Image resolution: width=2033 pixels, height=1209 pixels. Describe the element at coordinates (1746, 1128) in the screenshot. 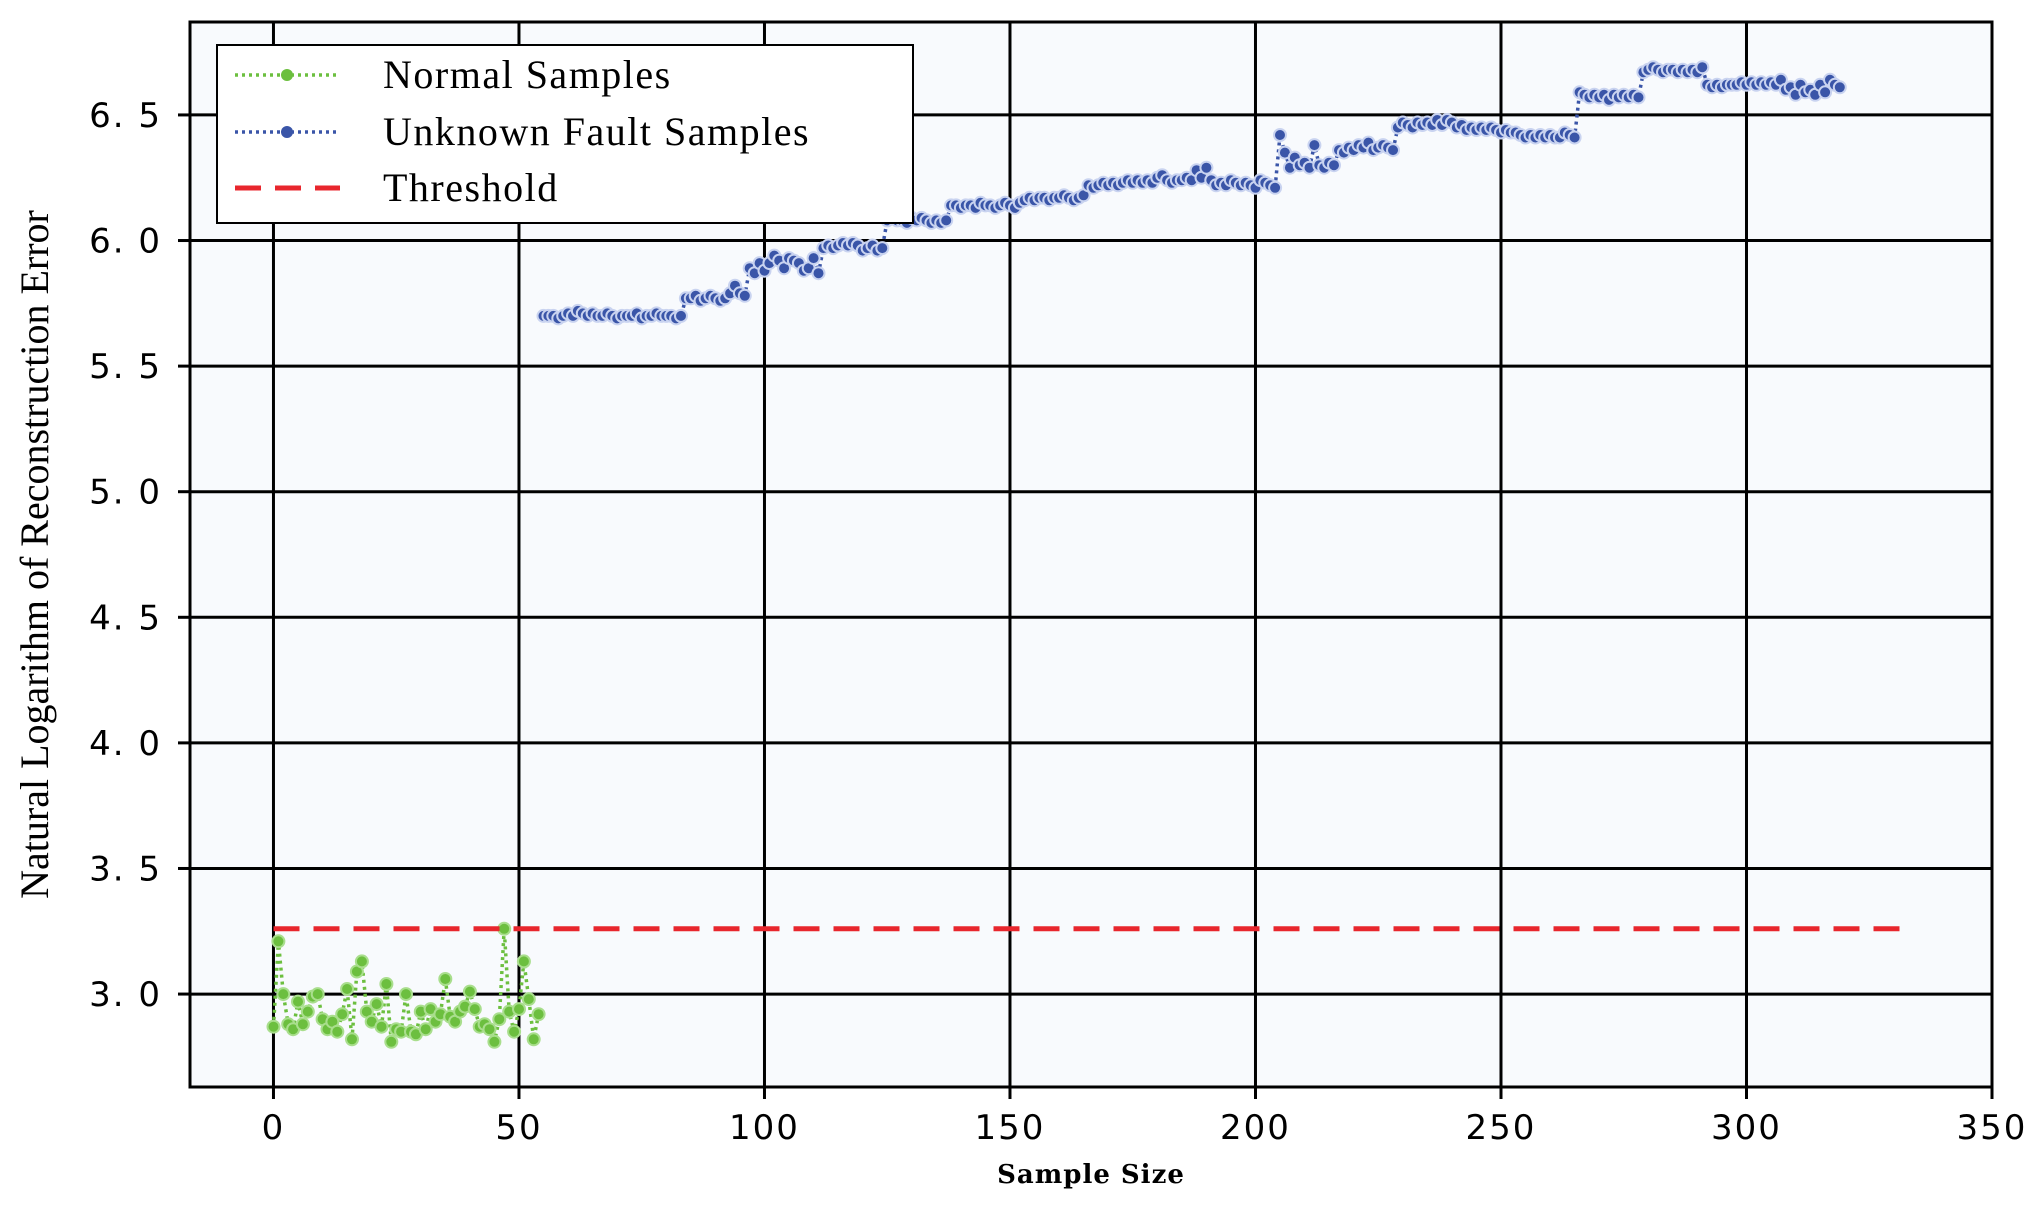

I see `x-tick-label: 300` at that location.